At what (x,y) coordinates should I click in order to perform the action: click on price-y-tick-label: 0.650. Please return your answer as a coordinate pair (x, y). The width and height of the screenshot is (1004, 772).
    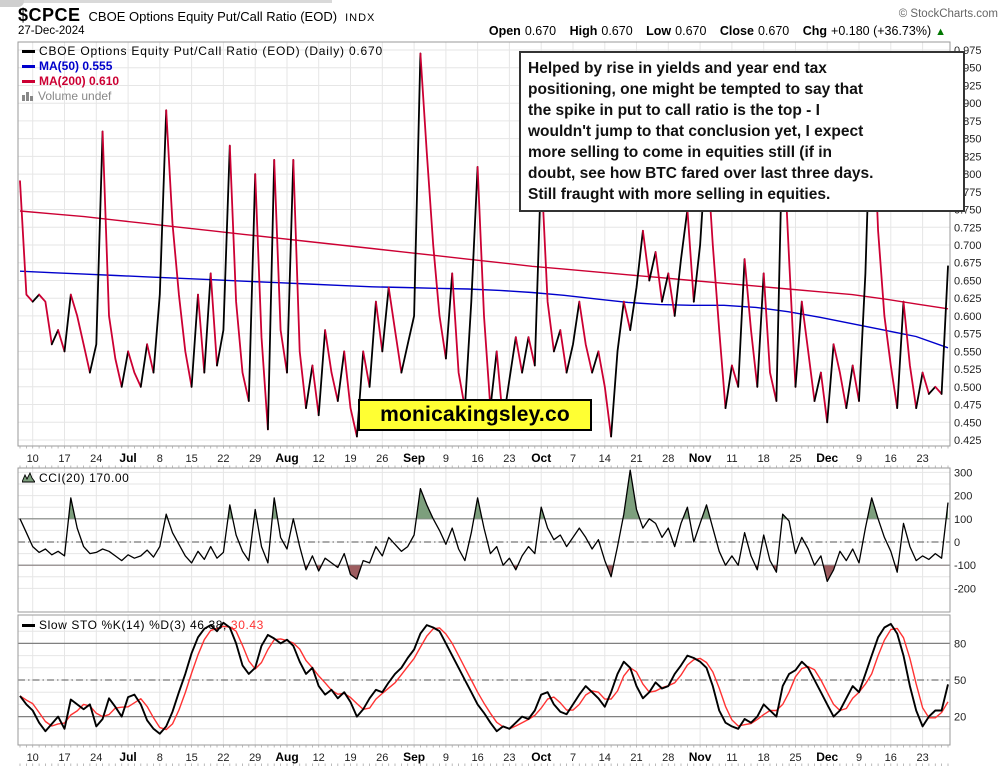
    Looking at the image, I should click on (968, 282).